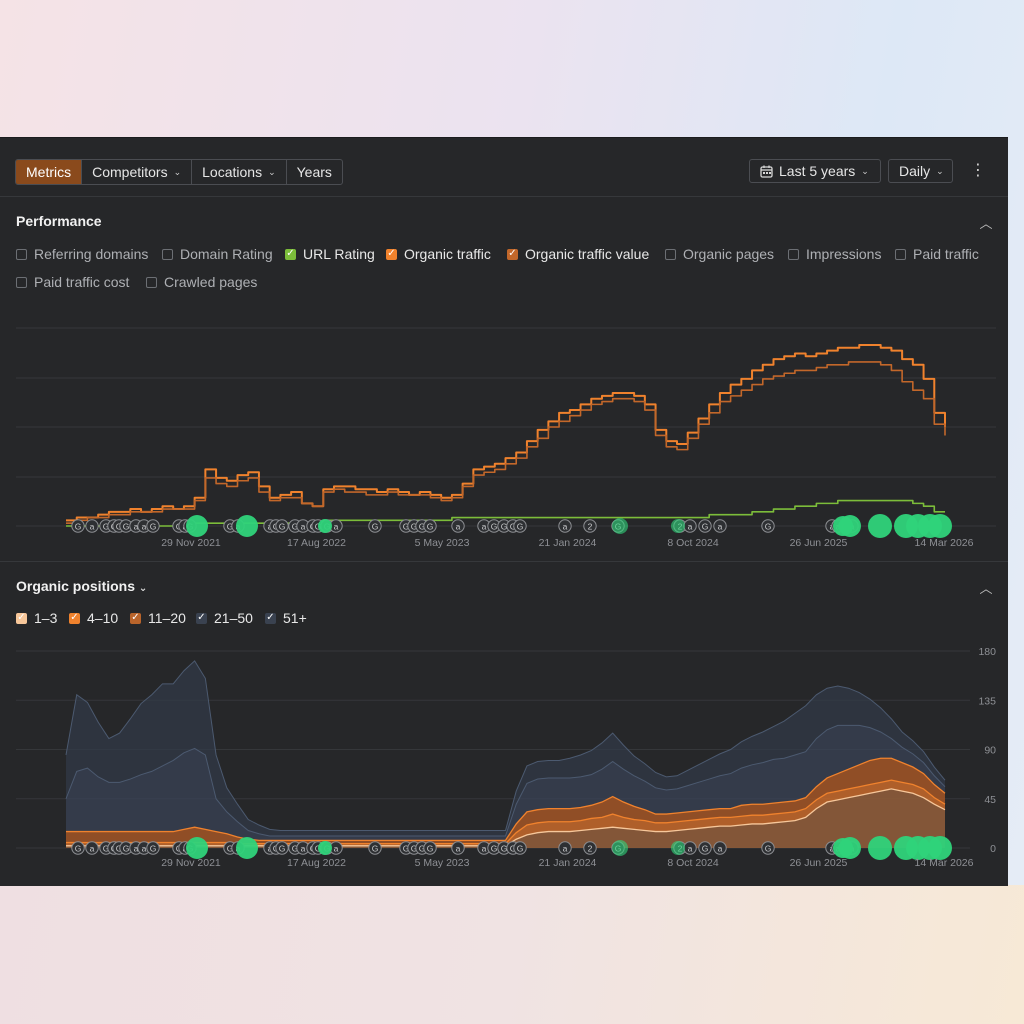 Image resolution: width=1024 pixels, height=1024 pixels. Describe the element at coordinates (506, 442) in the screenshot. I see `series-line-organic-traffic-value` at that location.